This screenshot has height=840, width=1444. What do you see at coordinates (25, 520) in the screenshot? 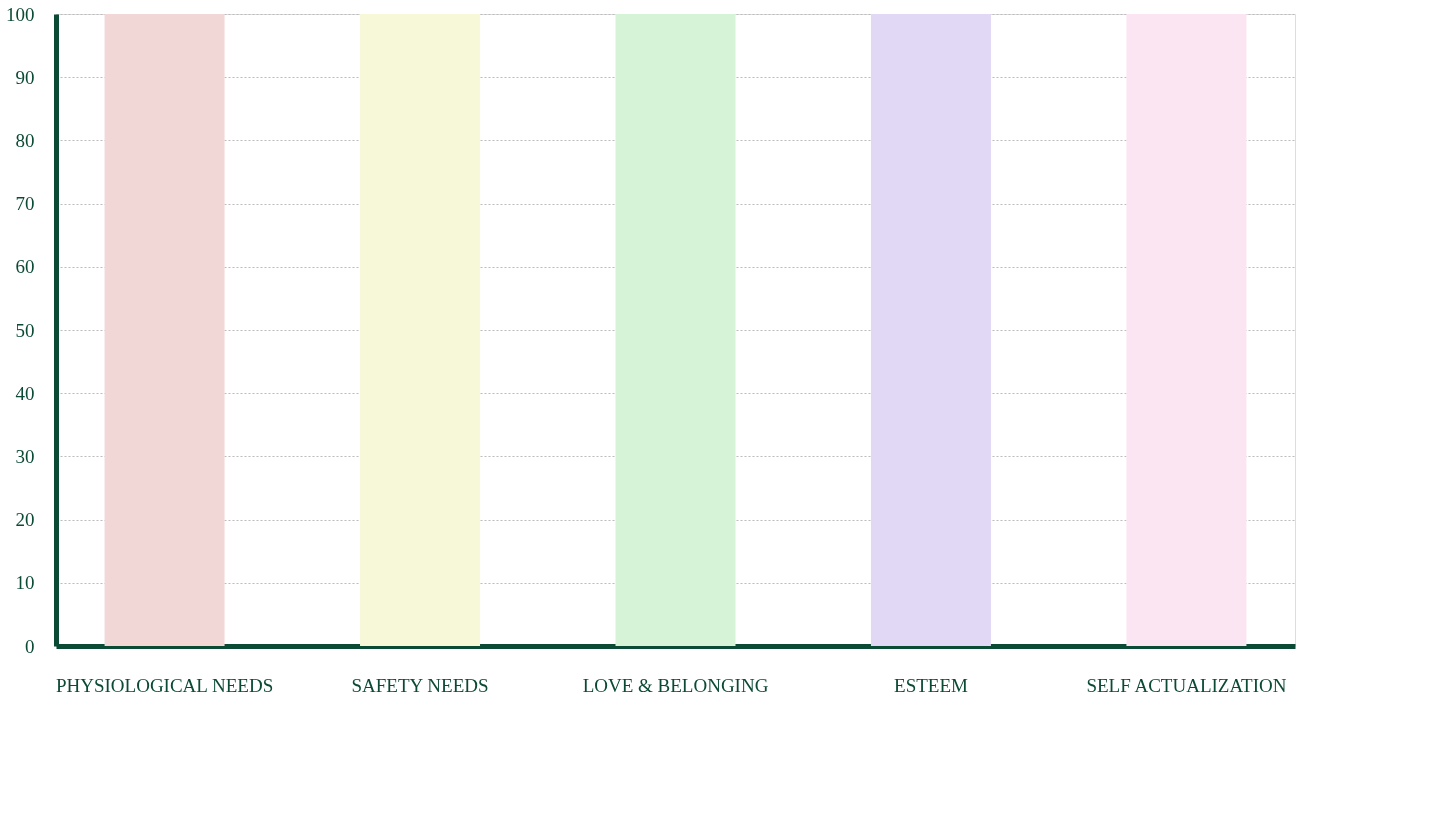
I see `y-tick-label: 20` at bounding box center [25, 520].